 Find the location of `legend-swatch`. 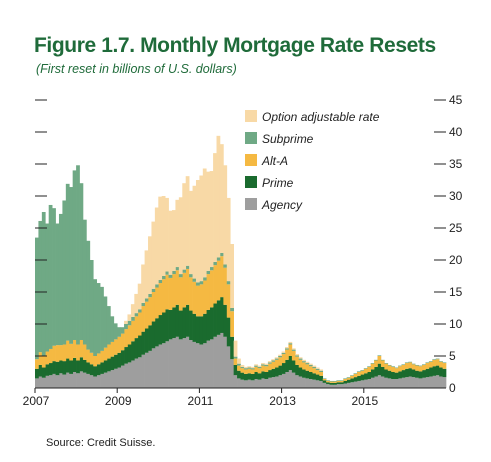

legend-swatch is located at coordinates (251, 116).